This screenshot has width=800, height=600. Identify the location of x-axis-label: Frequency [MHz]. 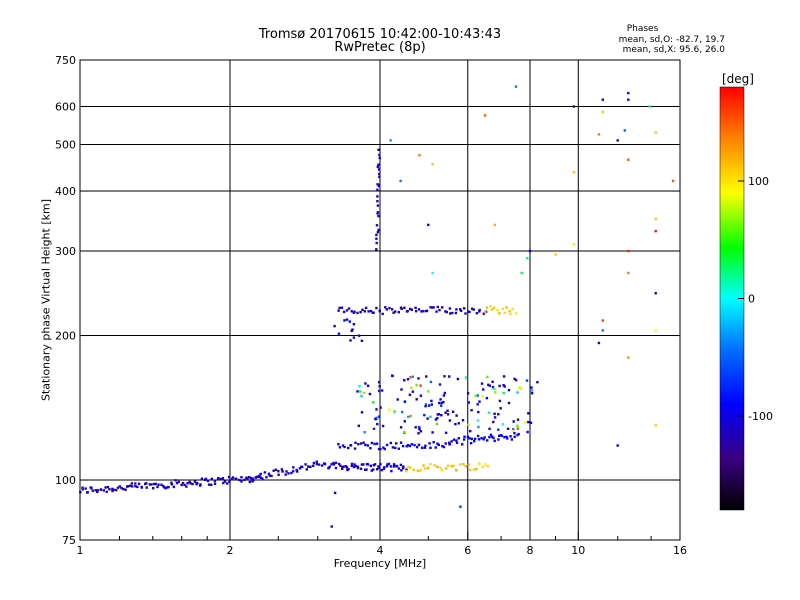
(380, 563).